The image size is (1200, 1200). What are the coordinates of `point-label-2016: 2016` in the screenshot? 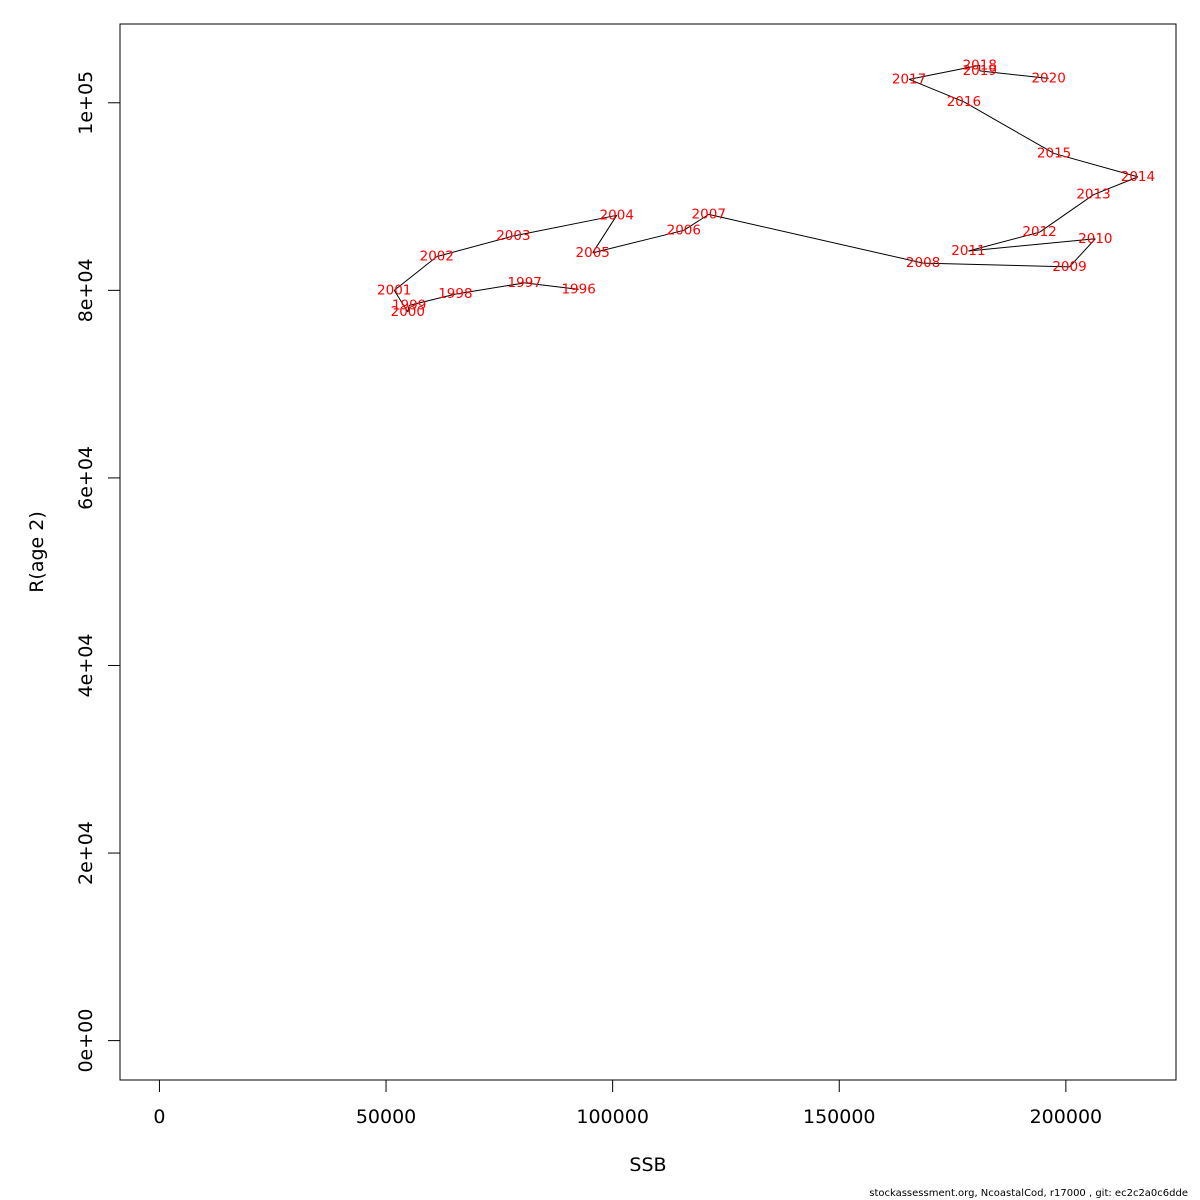 It's located at (964, 102).